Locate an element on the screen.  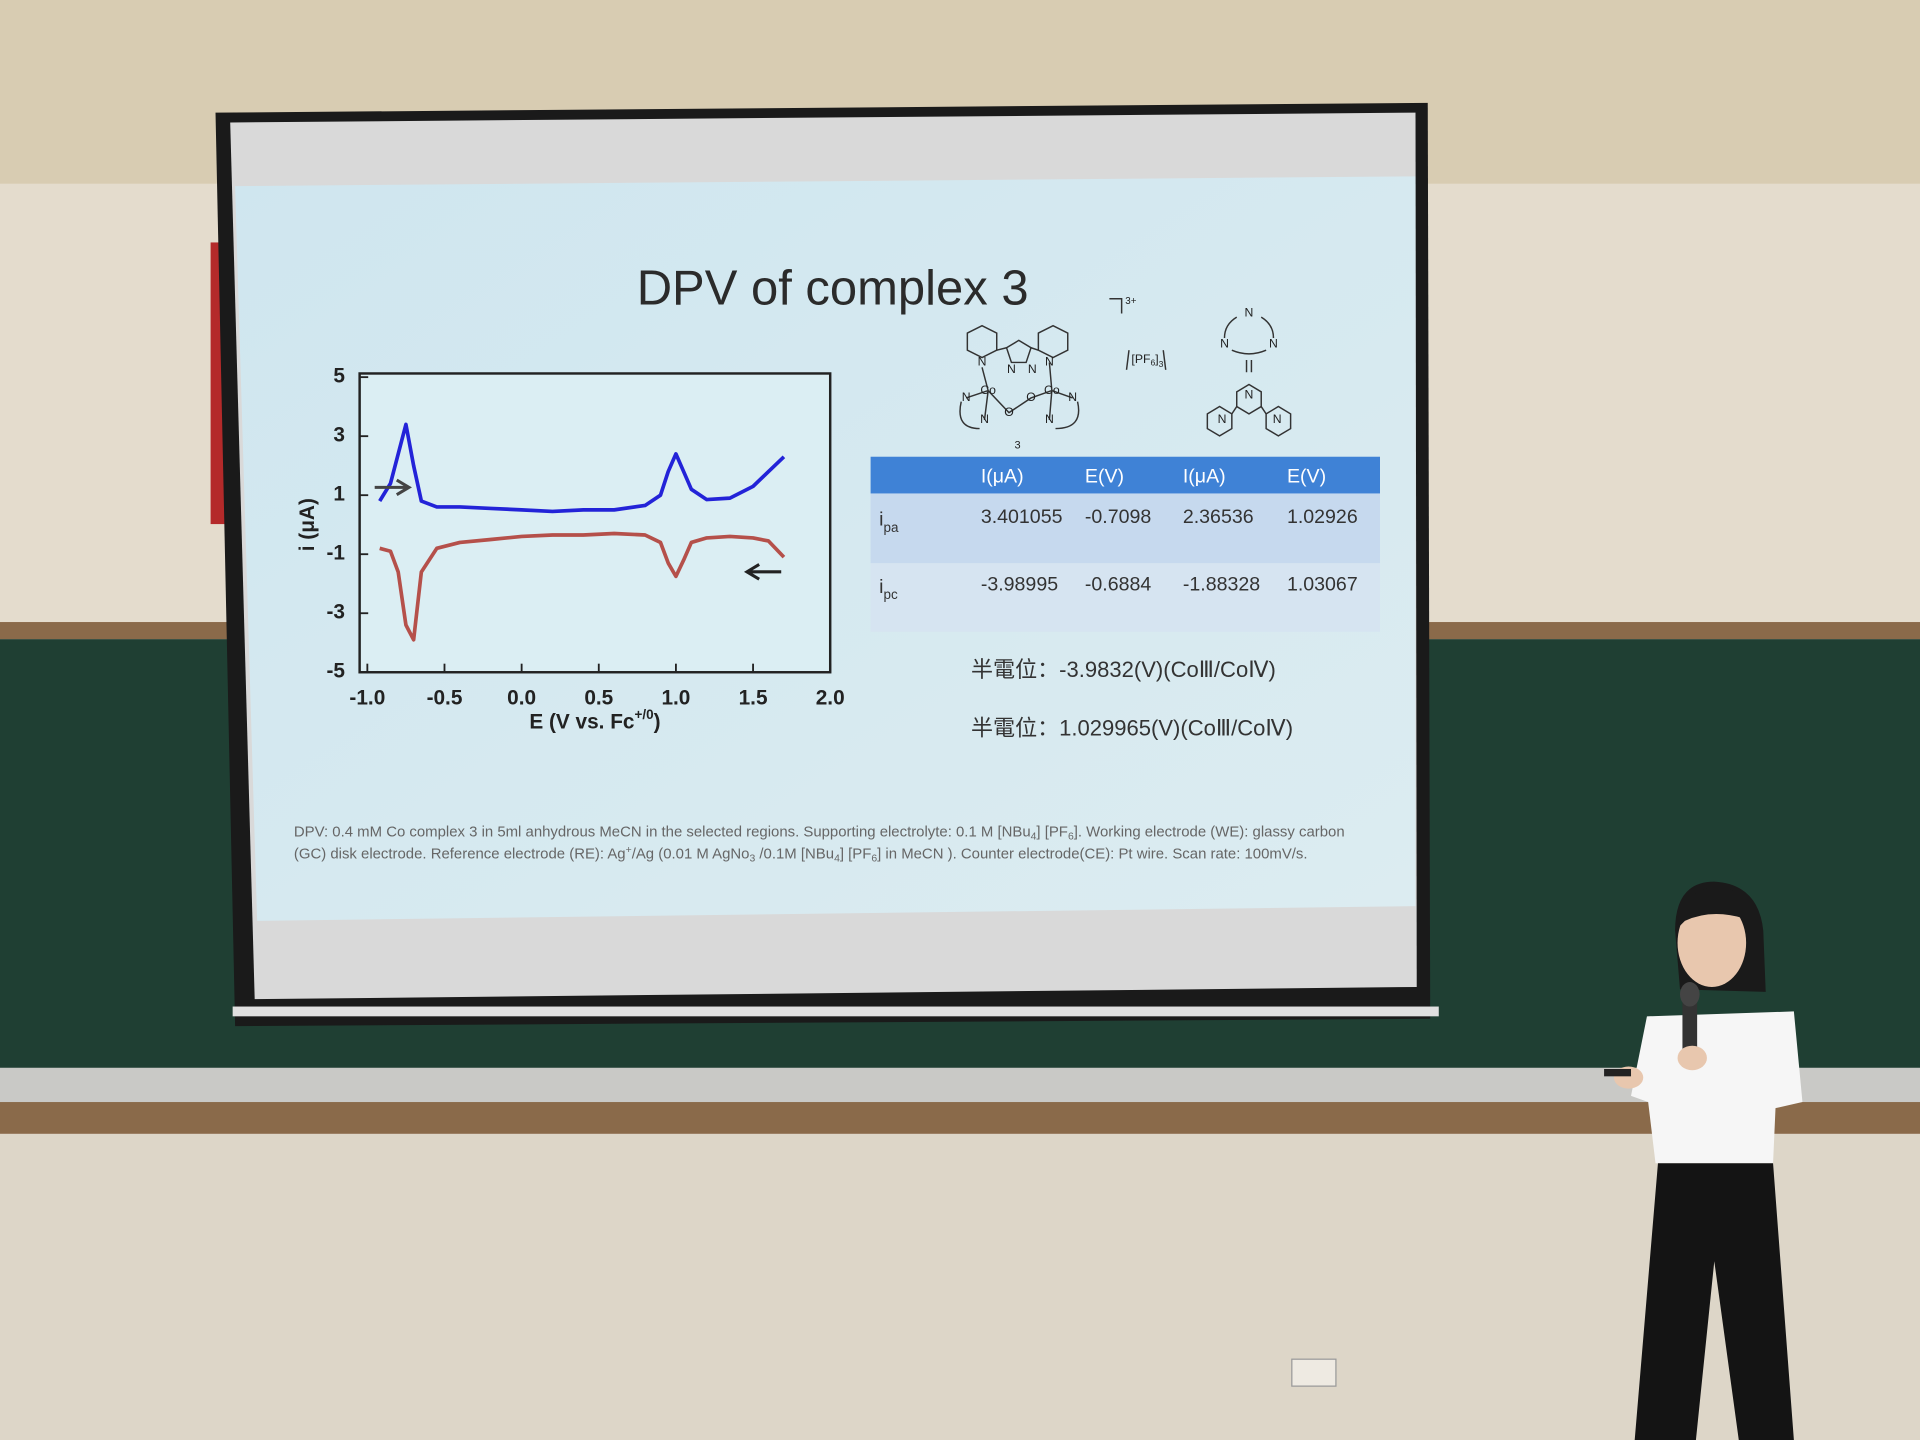
x-tick-label: 0.0 is located at coordinates (521, 698).